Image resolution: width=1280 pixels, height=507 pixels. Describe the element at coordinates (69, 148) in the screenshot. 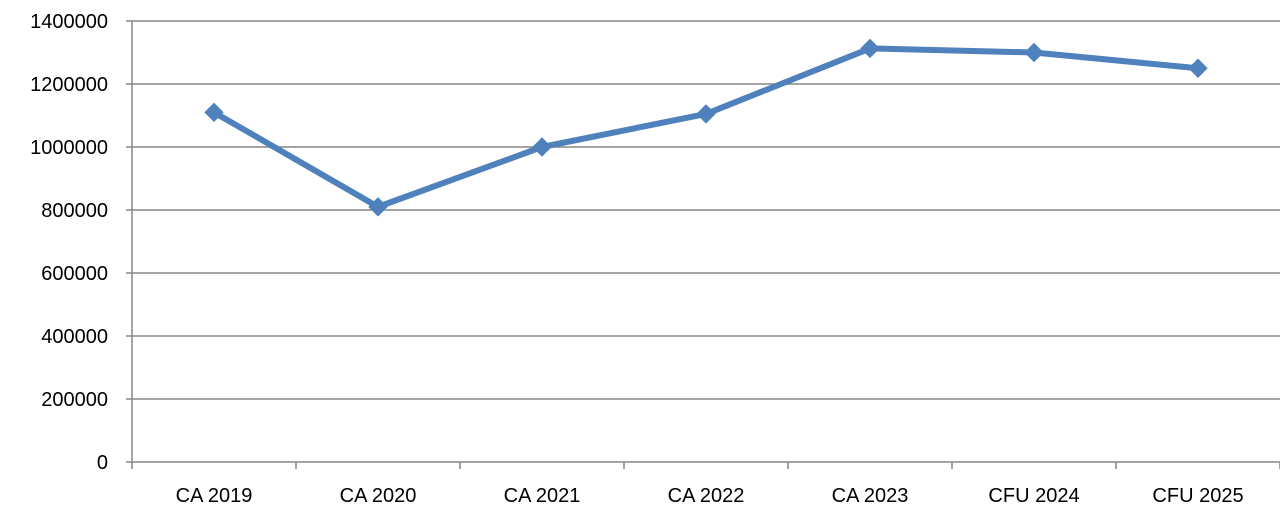

I see `y-tick-label: 1000000` at that location.